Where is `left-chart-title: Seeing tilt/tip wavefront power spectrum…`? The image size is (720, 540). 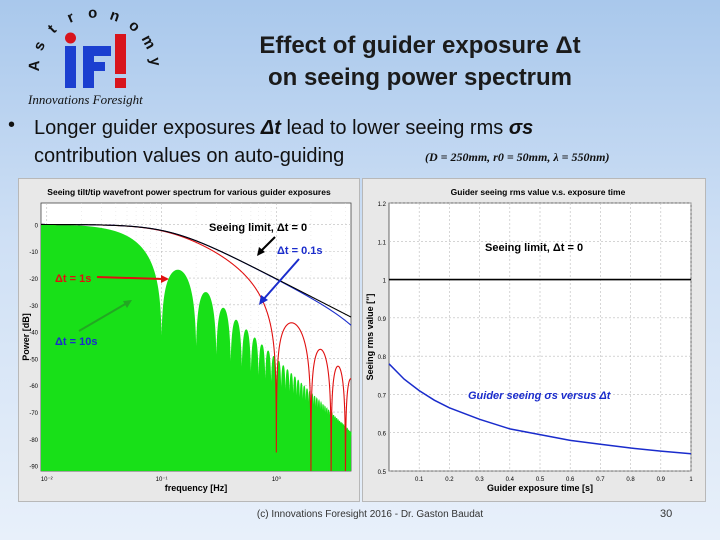 left-chart-title: Seeing tilt/tip wavefront power spectrum… is located at coordinates (189, 192).